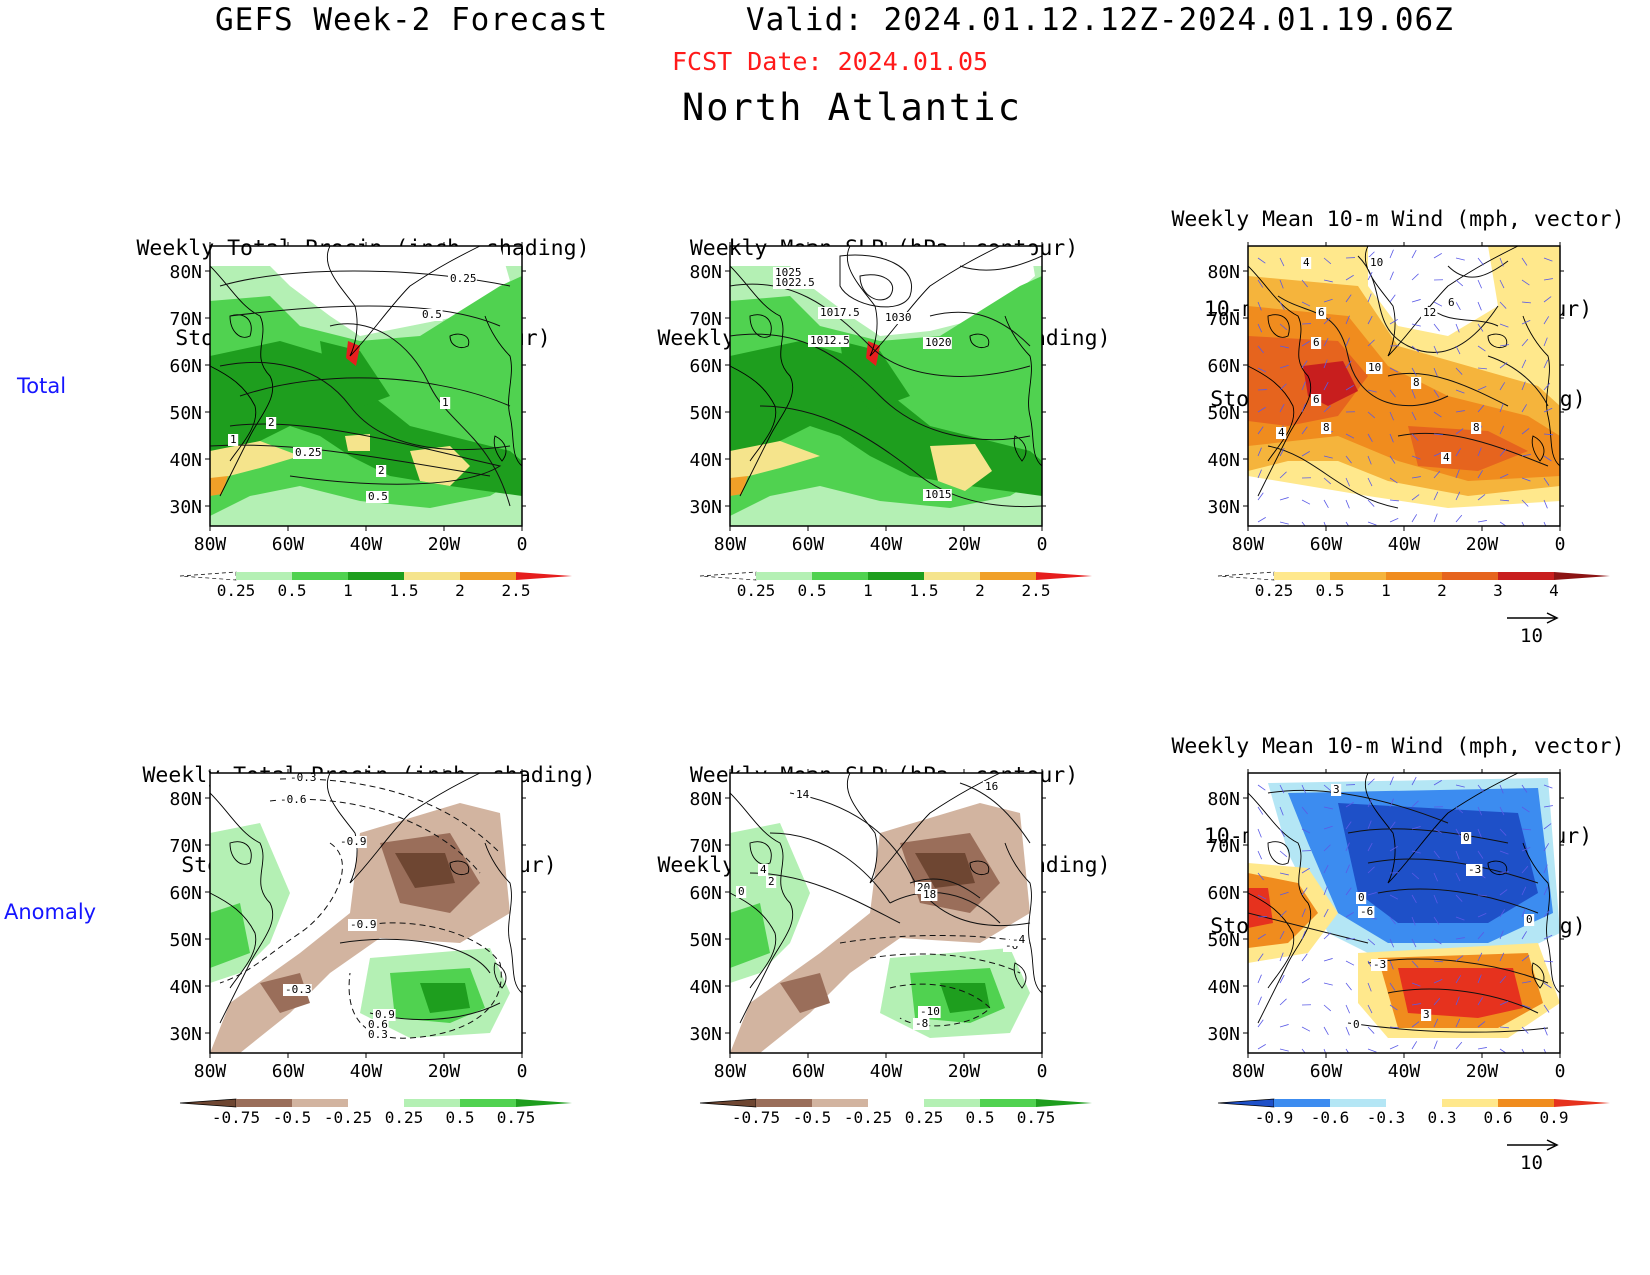 This screenshot has width=1650, height=1275. I want to click on contour-label: 0.6, so click(378, 1024).